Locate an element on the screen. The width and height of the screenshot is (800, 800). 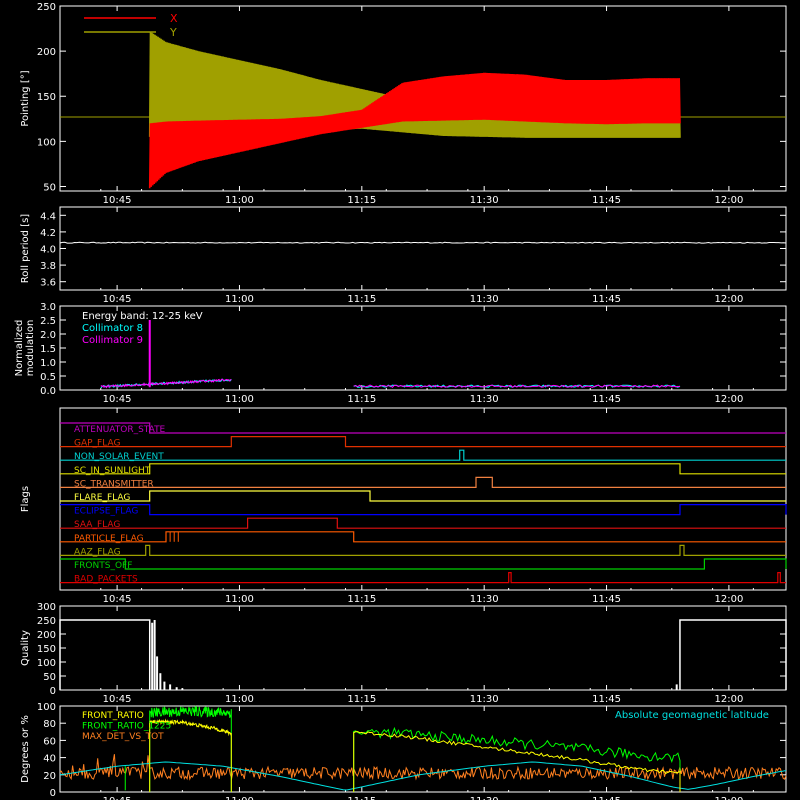
y-tick-label: 4.0 is located at coordinates (48, 250).